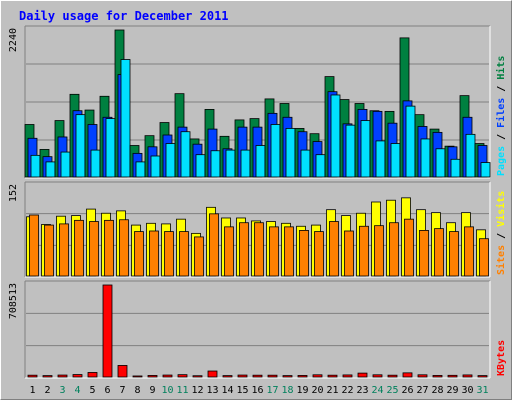 Image resolution: width=512 pixels, height=400 pixels. Describe the element at coordinates (501, 68) in the screenshot. I see `legend-hits: Hits` at that location.